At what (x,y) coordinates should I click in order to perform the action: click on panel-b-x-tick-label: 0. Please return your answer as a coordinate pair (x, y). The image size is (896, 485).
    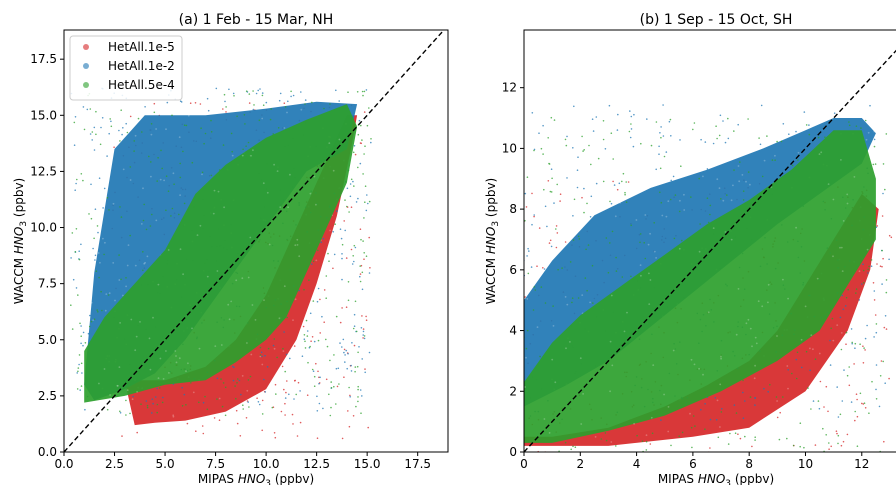
    Looking at the image, I should click on (524, 464).